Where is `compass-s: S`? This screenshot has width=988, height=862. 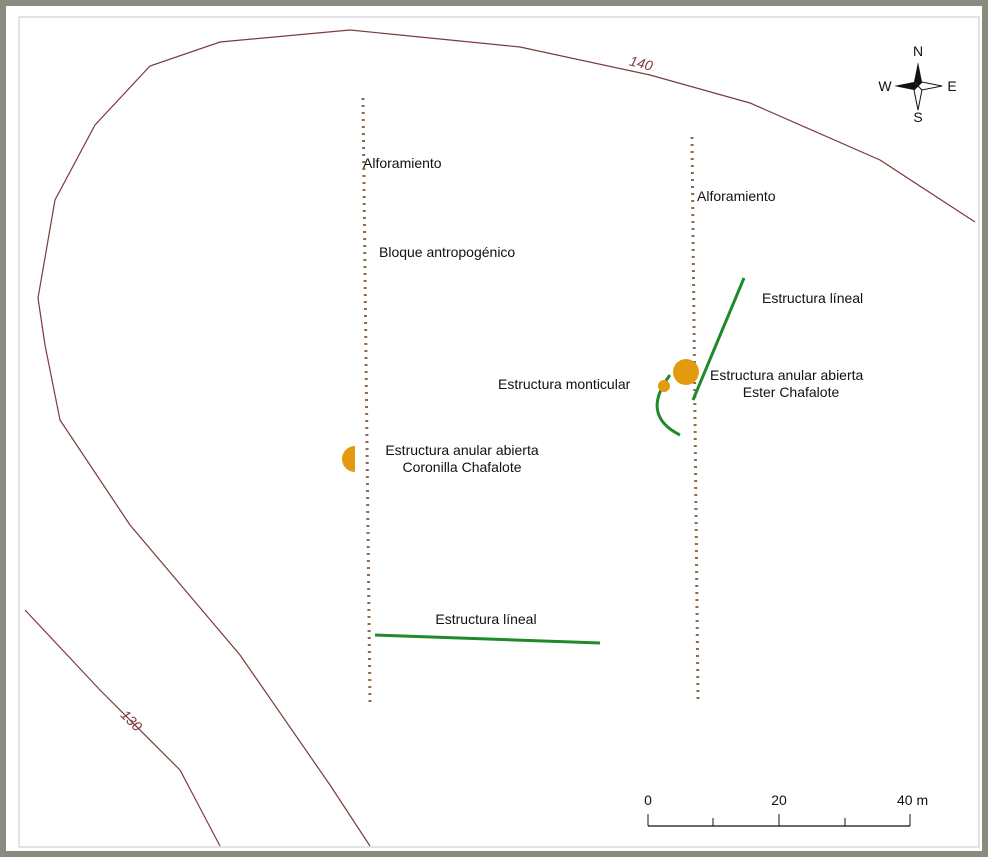
compass-s: S is located at coordinates (917, 117).